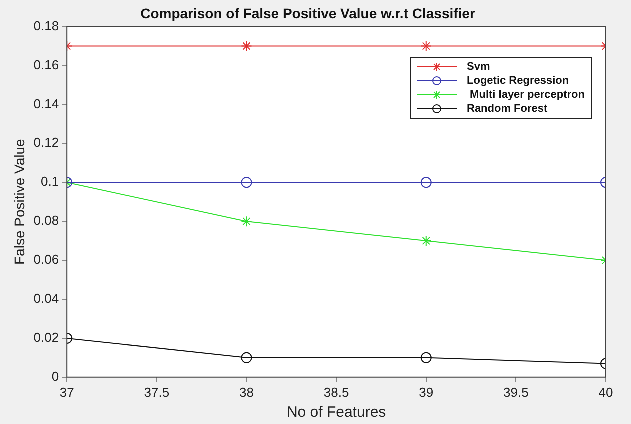 The image size is (631, 424). Describe the element at coordinates (518, 80) in the screenshot. I see `legend-label: Logetic Regression` at that location.